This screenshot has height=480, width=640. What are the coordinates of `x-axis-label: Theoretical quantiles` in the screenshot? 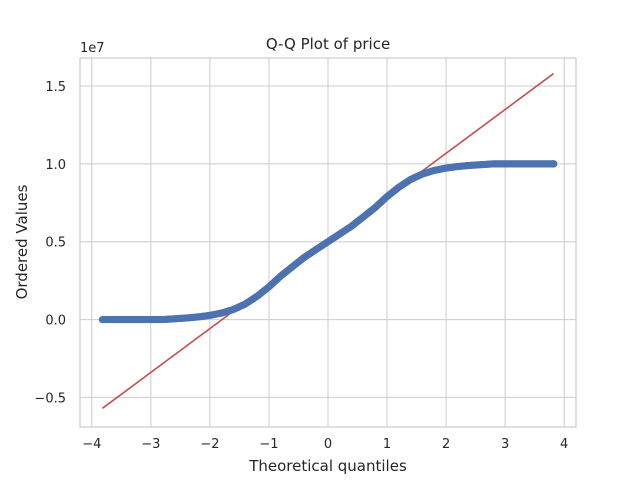 It's located at (327, 466).